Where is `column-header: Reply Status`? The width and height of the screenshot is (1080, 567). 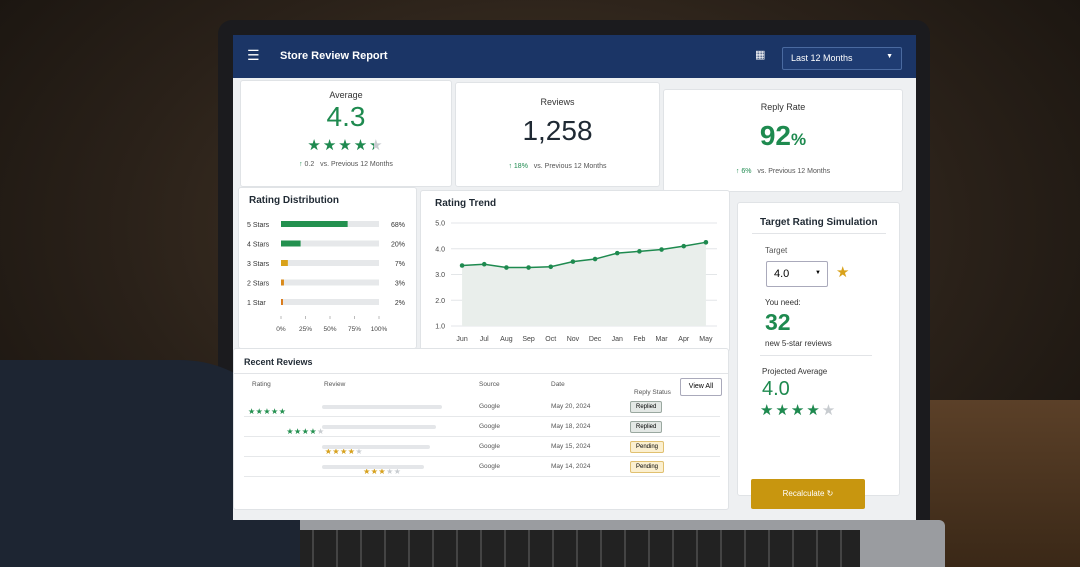 column-header: Reply Status is located at coordinates (652, 392).